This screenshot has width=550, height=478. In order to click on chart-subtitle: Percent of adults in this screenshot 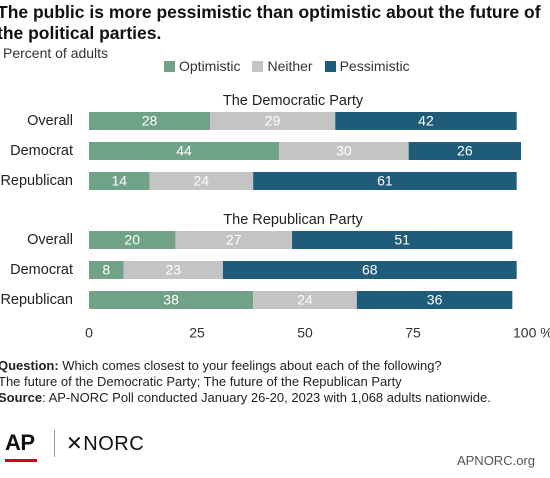, I will do `click(56, 53)`.